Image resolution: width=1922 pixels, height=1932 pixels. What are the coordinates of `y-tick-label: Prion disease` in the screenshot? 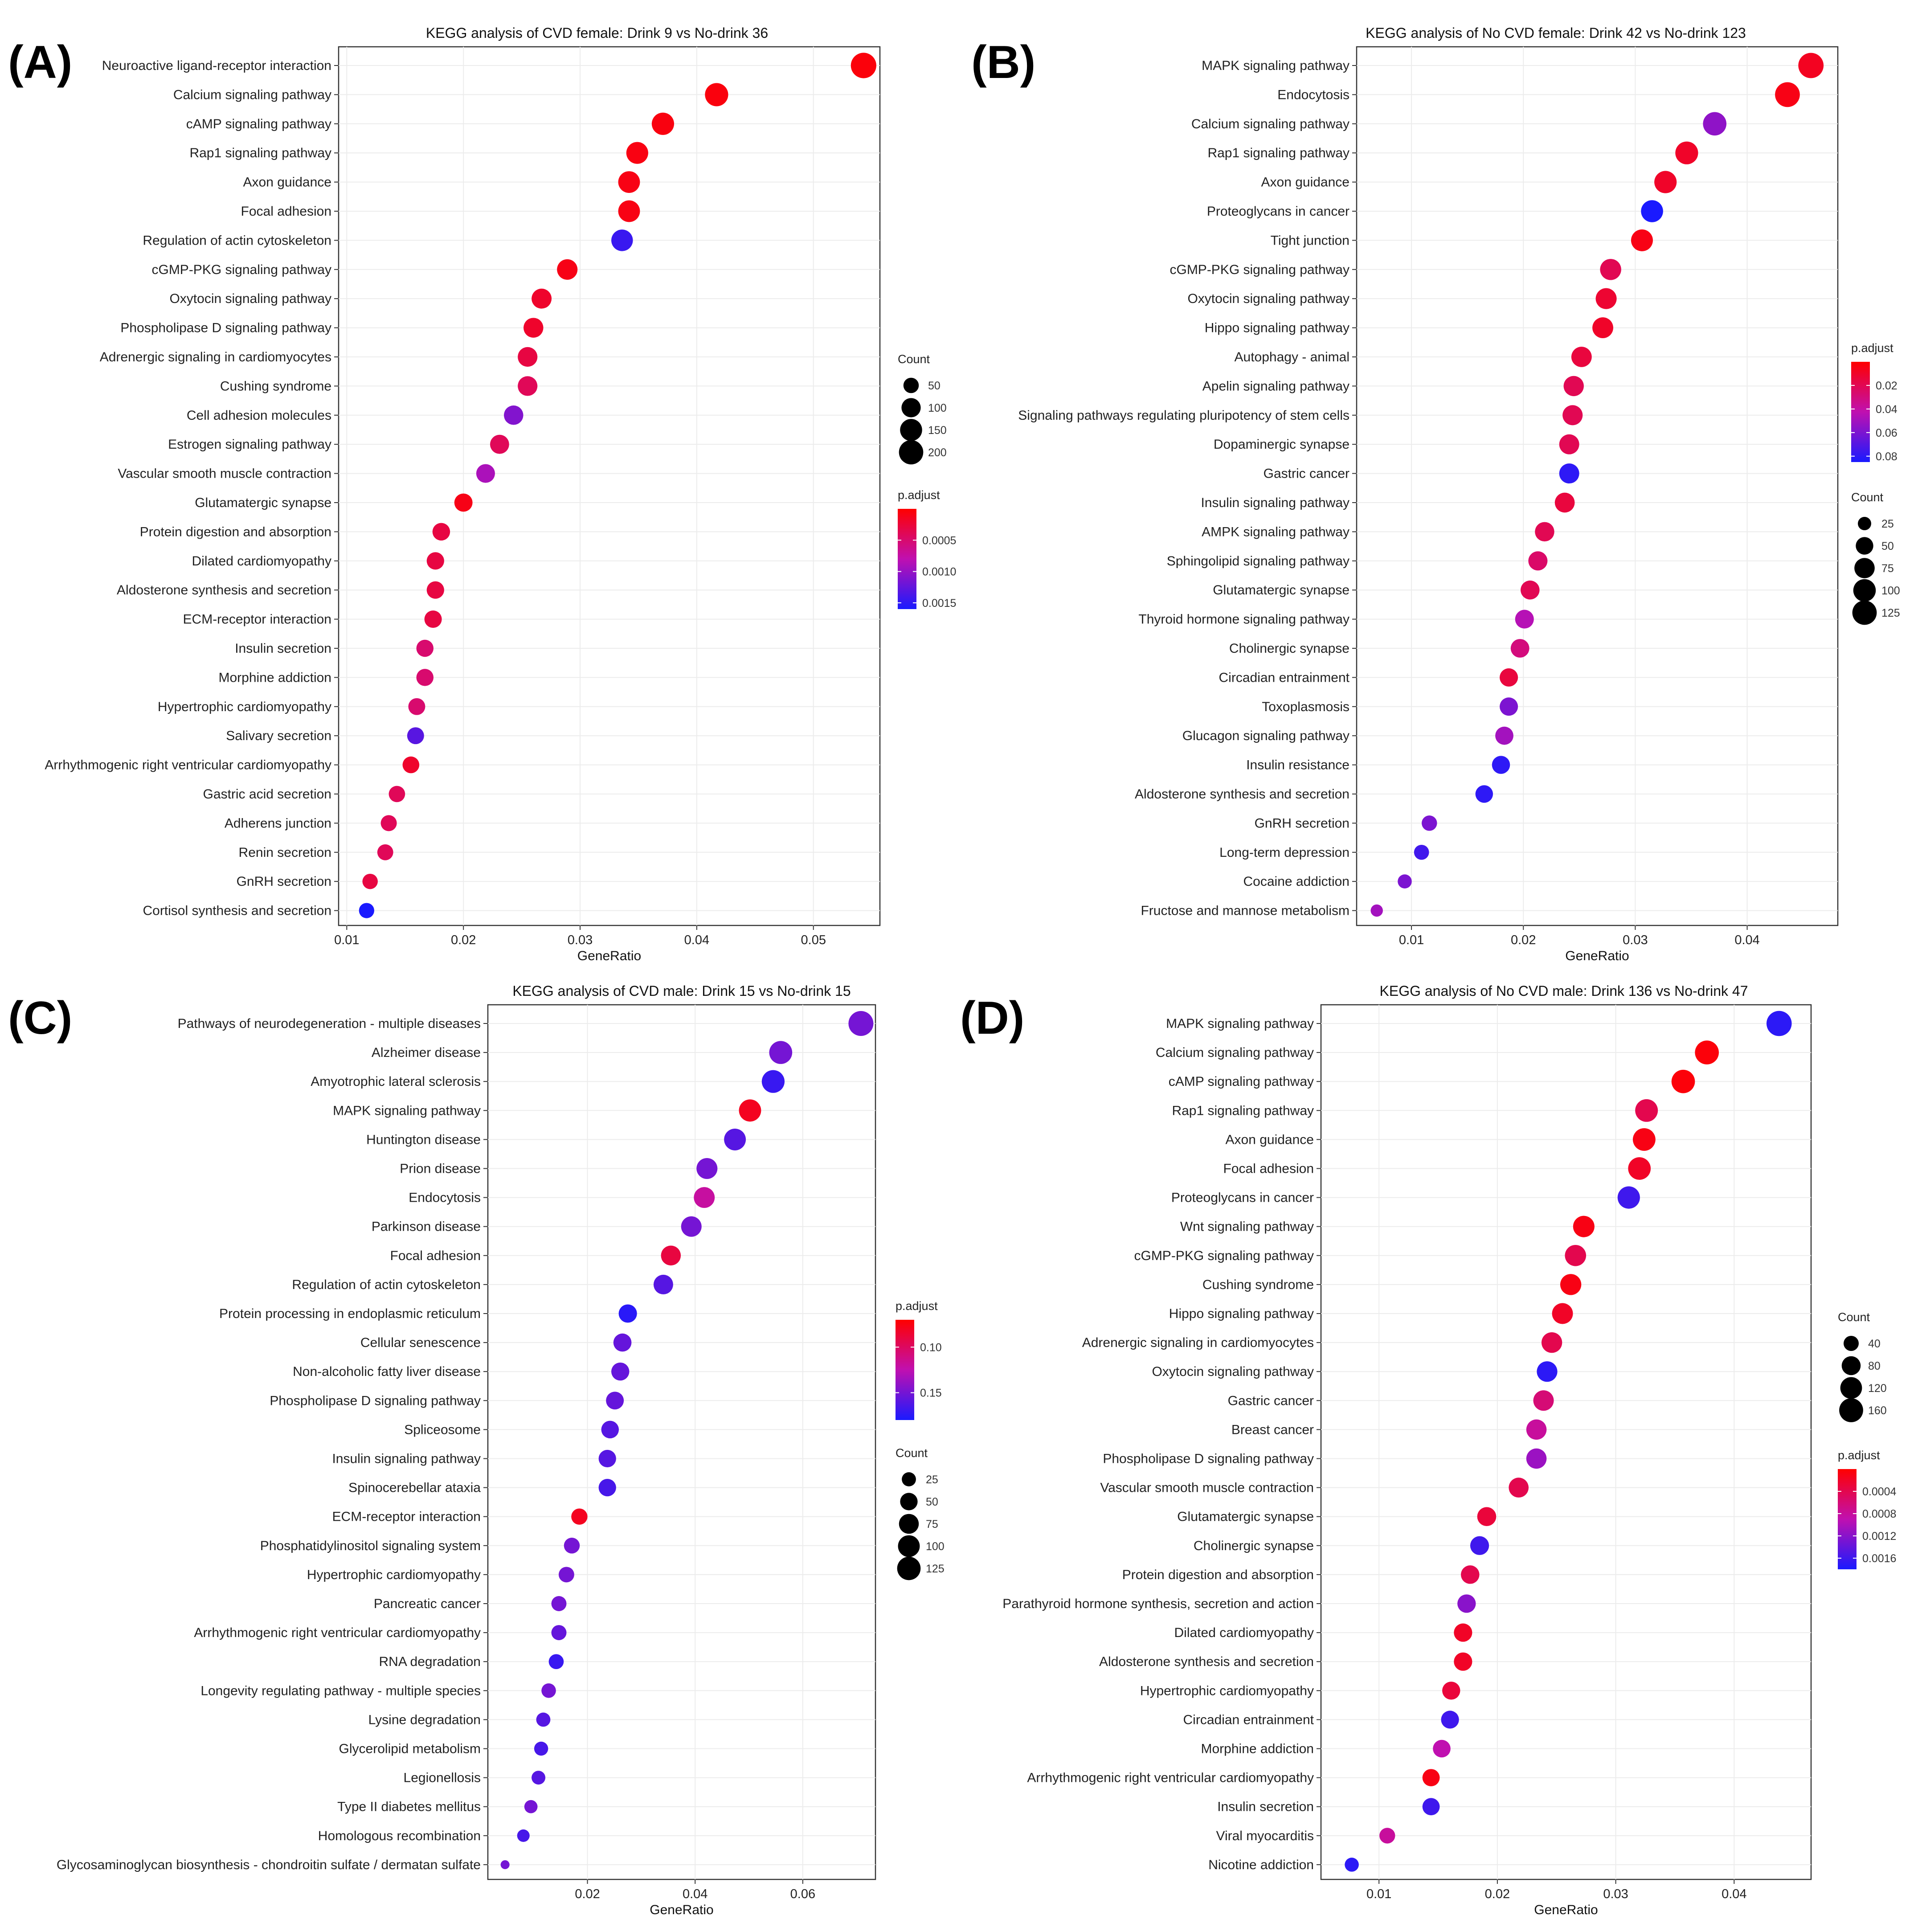 It's located at (440, 1169).